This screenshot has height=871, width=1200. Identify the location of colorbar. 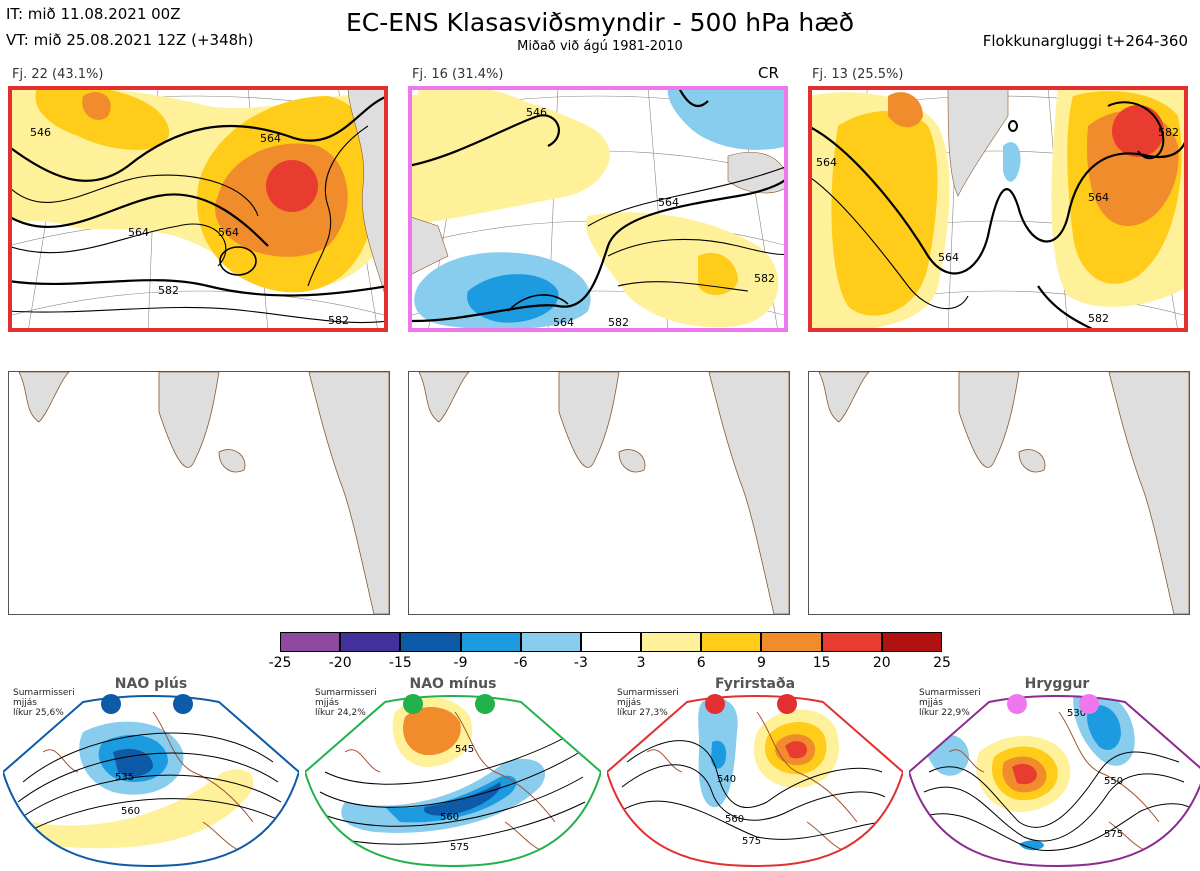
(611, 642).